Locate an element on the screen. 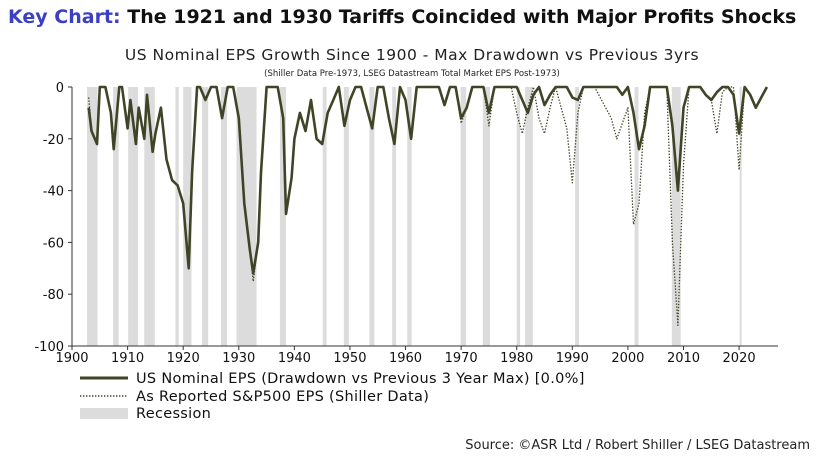  x-tick-label: 1970 is located at coordinates (461, 358).